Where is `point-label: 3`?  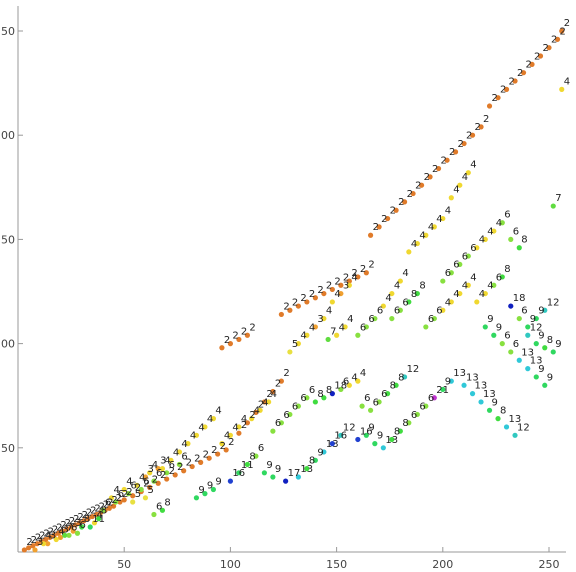 point-label: 3 is located at coordinates (150, 469).